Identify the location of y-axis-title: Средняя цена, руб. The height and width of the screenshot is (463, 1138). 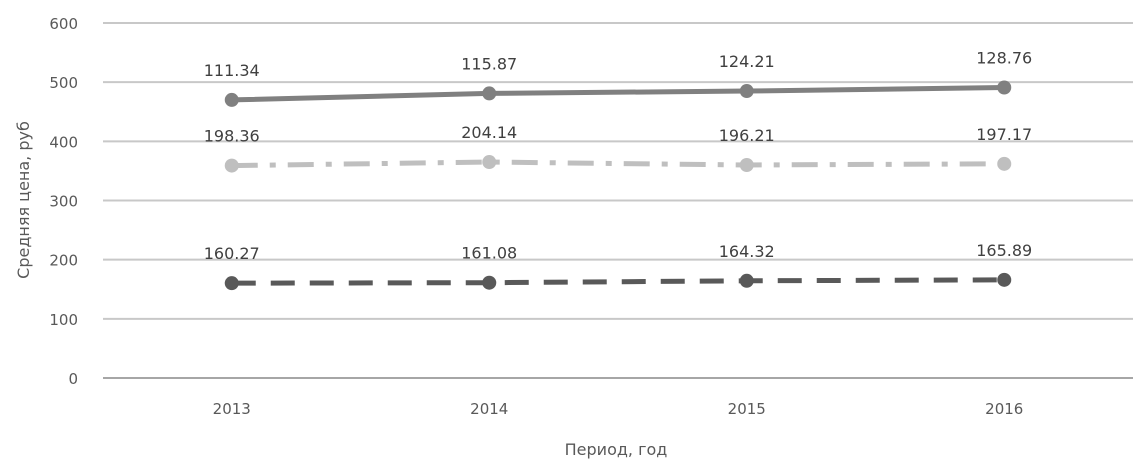
(23, 200).